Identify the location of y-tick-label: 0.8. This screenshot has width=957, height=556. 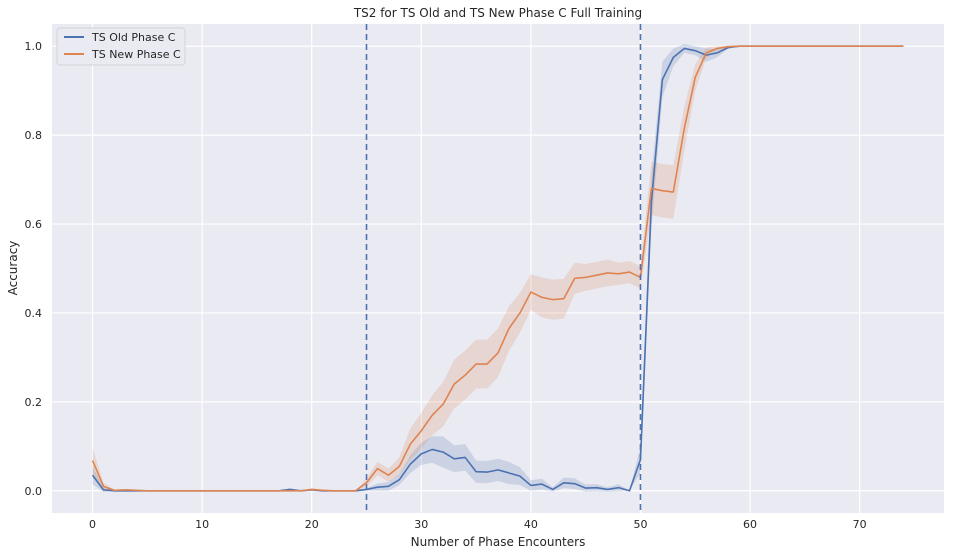
(34, 135).